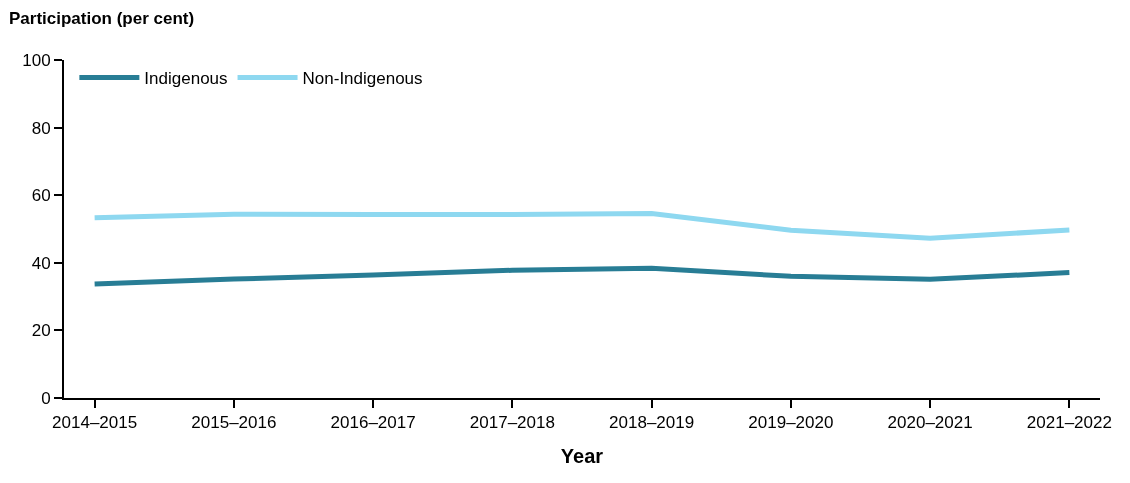 The image size is (1130, 483). What do you see at coordinates (41, 196) in the screenshot?
I see `y-tick-label: 60` at bounding box center [41, 196].